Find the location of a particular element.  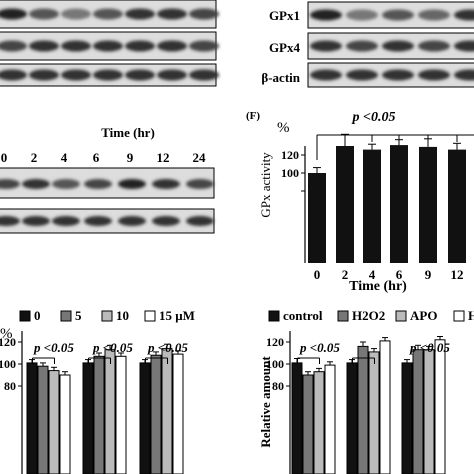

panel-f-percent: % is located at coordinates (283, 128).